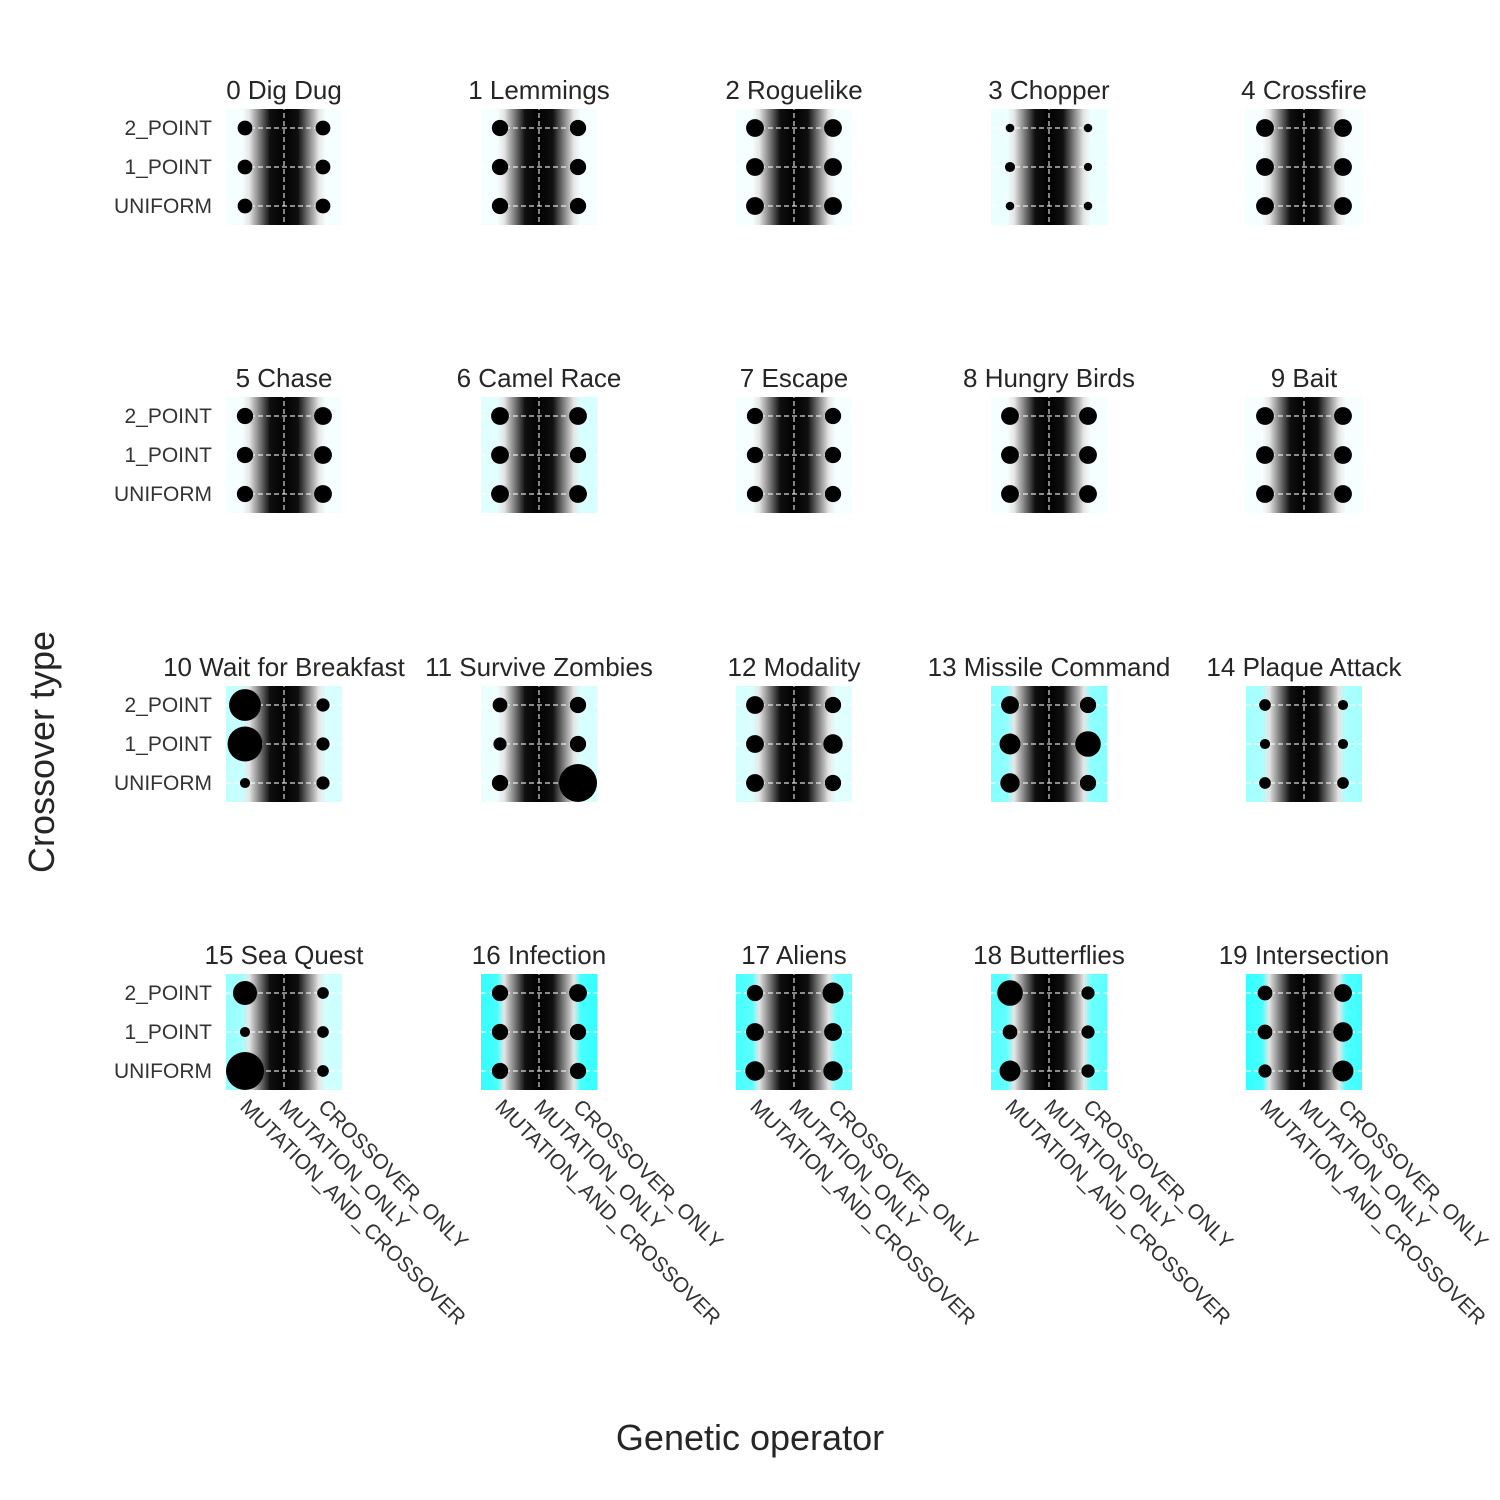 Image resolution: width=1500 pixels, height=1500 pixels. I want to click on facet-panel: 8 Hungry Birds, so click(1049, 438).